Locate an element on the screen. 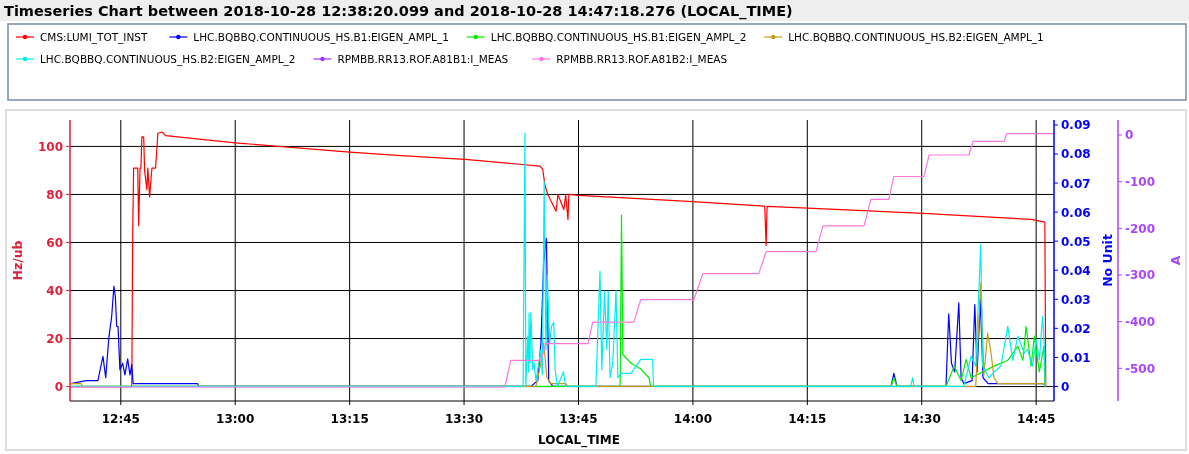 The image size is (1189, 454). y2-tick-label: 0.05 is located at coordinates (1076, 241).